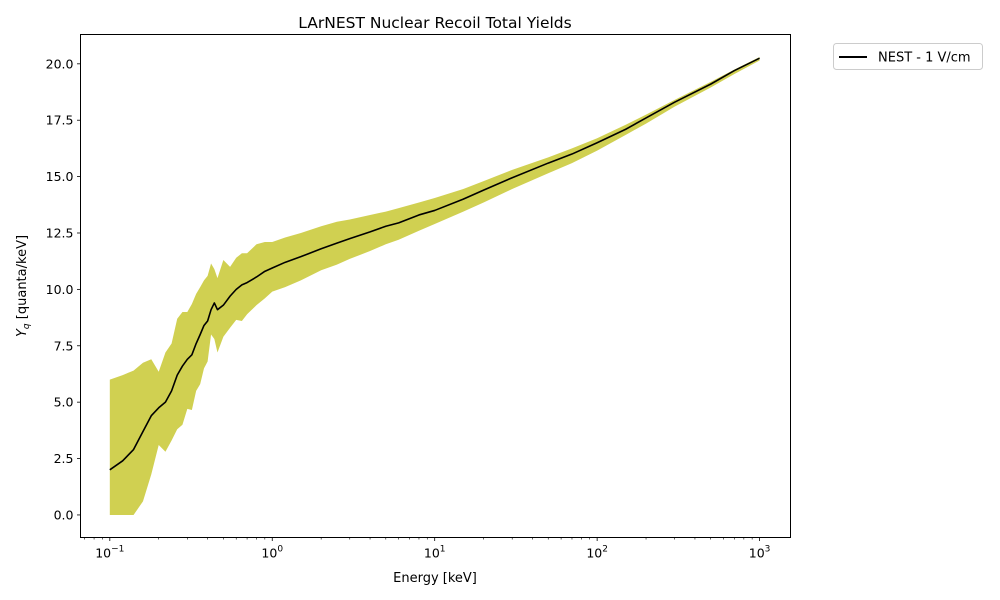 This screenshot has height=600, width=1000. Describe the element at coordinates (60, 63) in the screenshot. I see `y-tick-label: 20.0` at that location.